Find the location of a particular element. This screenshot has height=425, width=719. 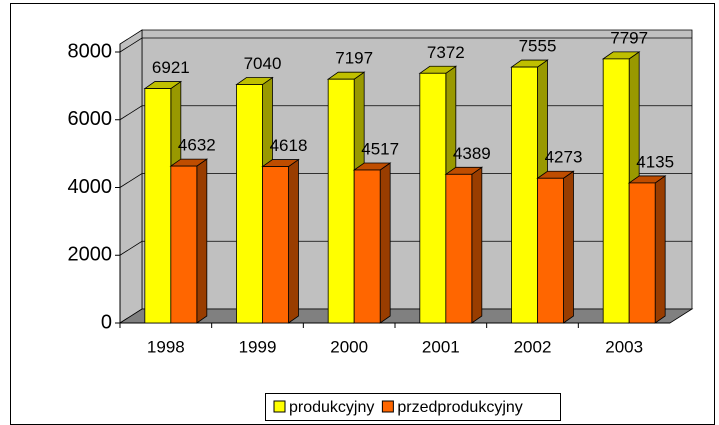

x-tick-label: 1999 is located at coordinates (258, 346).